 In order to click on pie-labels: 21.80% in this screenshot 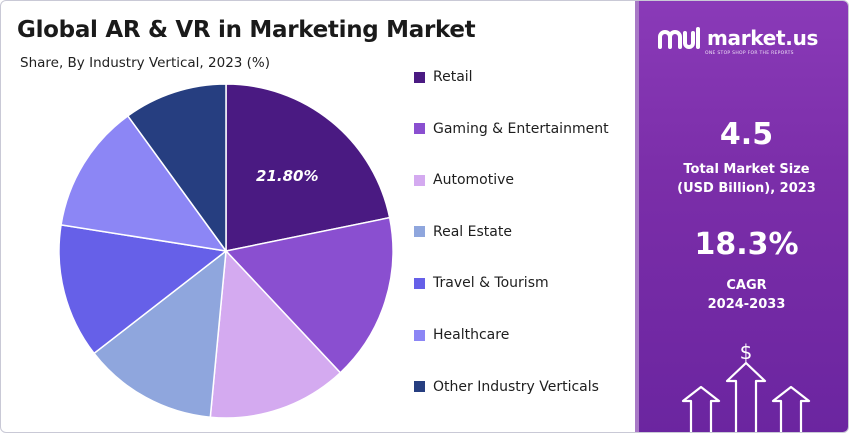, I will do `click(287, 176)`.